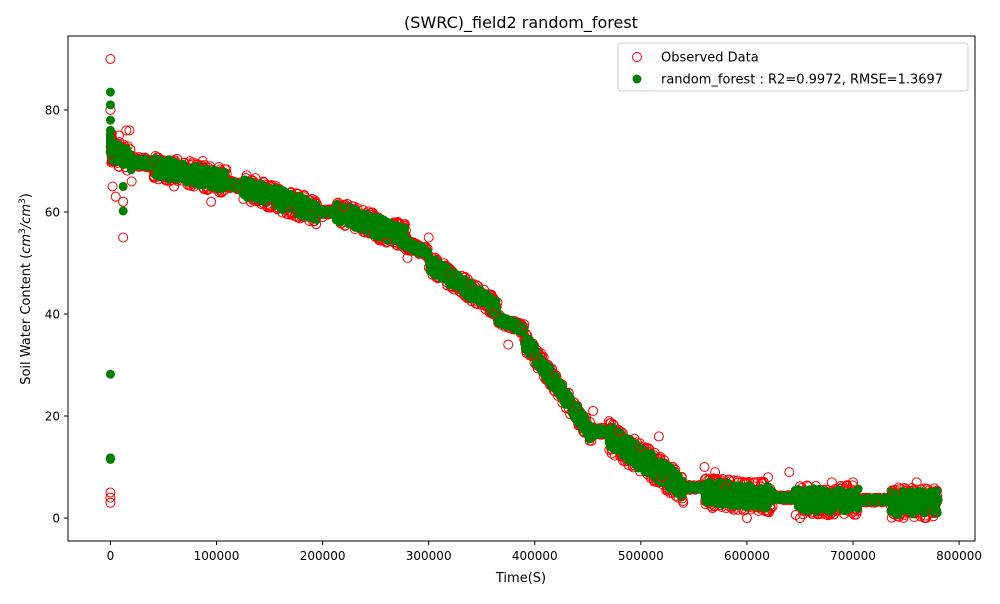 The image size is (1000, 604). What do you see at coordinates (959, 556) in the screenshot?
I see `x-tick-label: 800000` at bounding box center [959, 556].